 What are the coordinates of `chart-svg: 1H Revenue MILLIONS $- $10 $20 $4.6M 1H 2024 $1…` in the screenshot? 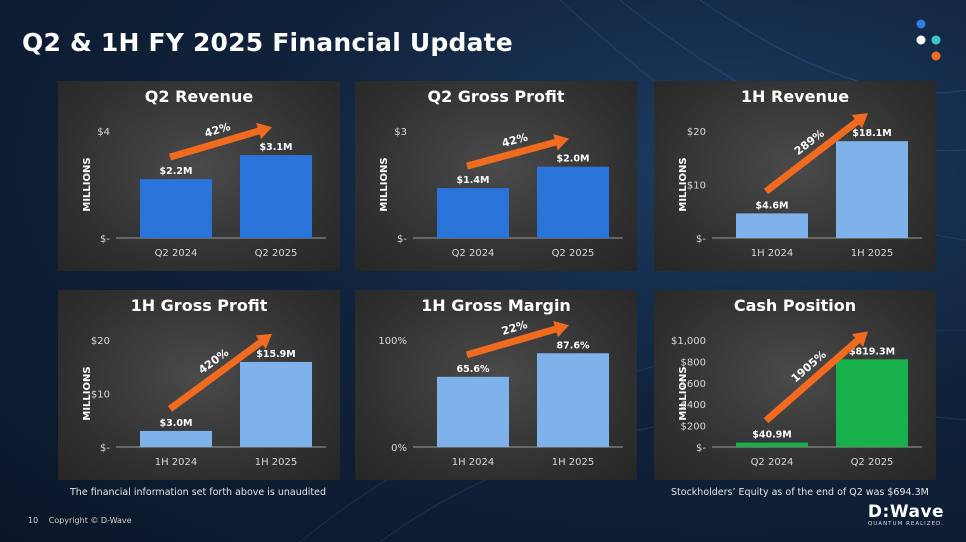 It's located at (800, 173).